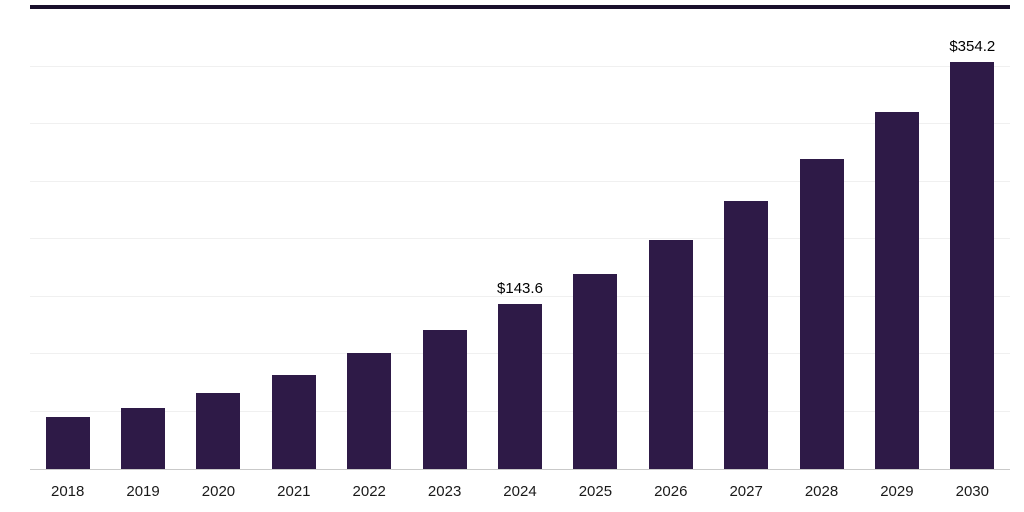 The image size is (1024, 512). I want to click on bar-2028, so click(821, 313).